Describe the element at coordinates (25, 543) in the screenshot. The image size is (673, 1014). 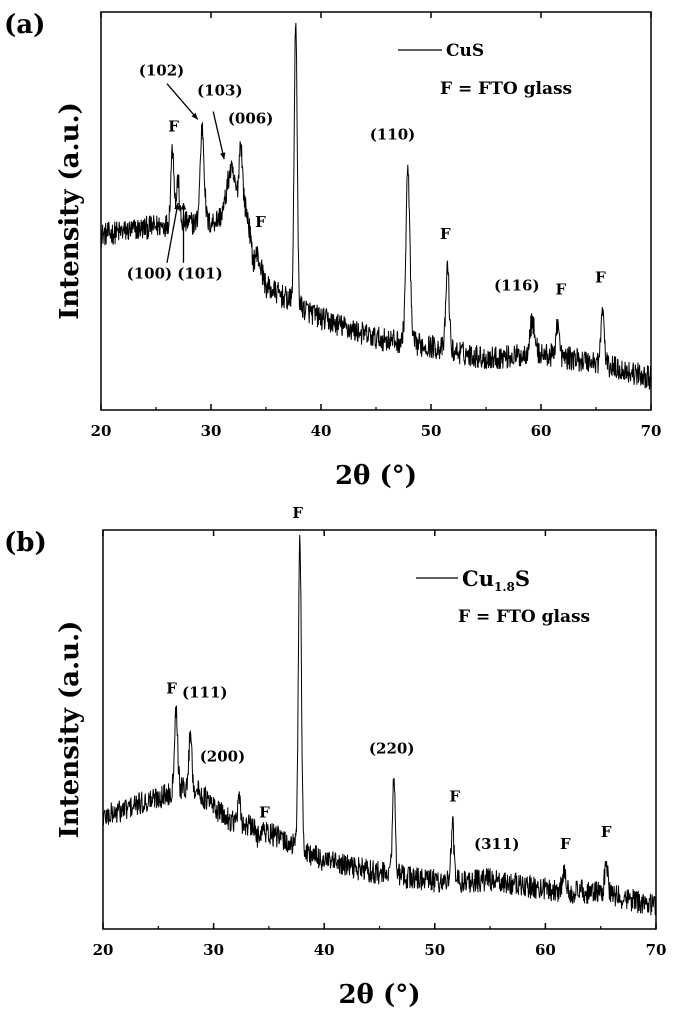
I see `panel-label: (b)` at that location.